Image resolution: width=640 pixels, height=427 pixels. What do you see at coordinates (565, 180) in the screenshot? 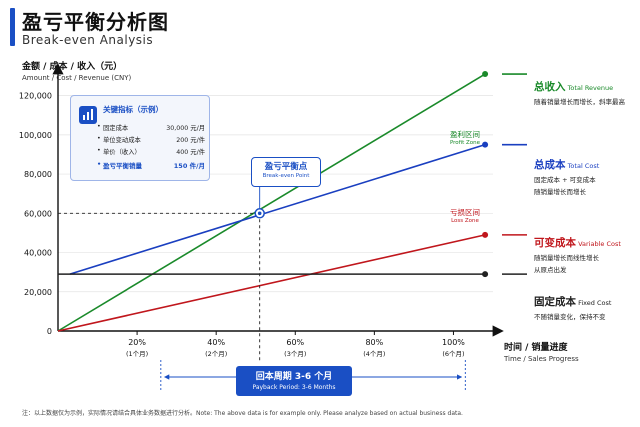
I see `legend-desc: 固定成本 + 可变成本` at bounding box center [565, 180].